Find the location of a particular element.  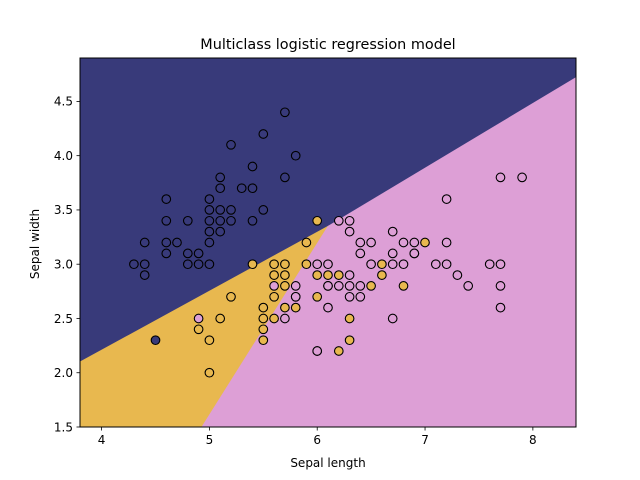

x-tick-label: 8 is located at coordinates (533, 440).